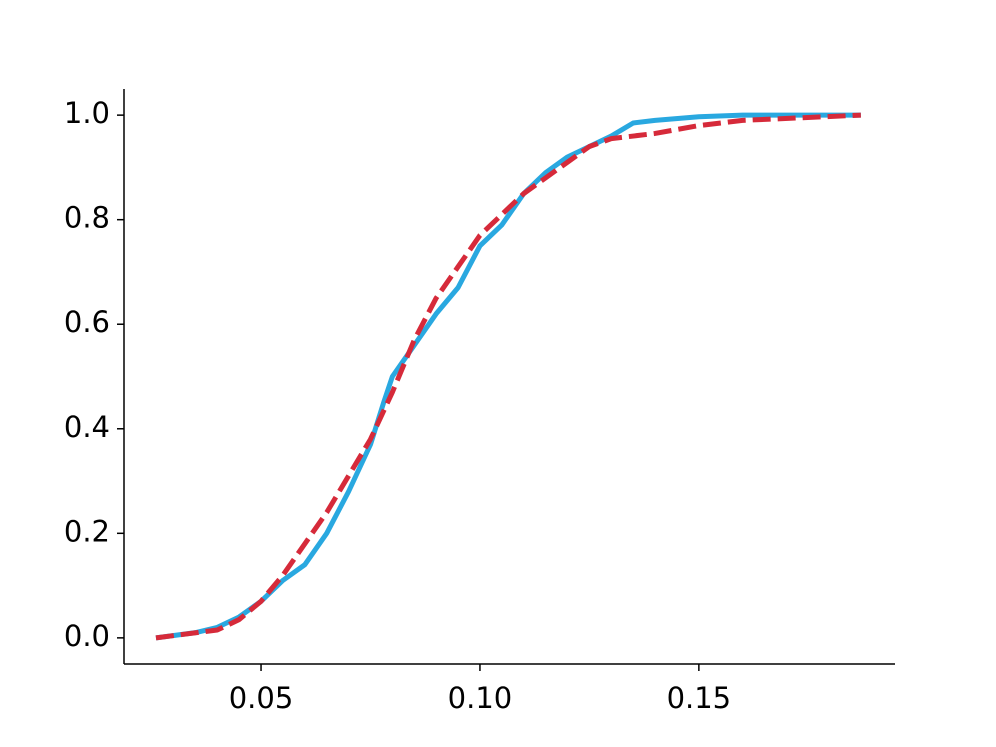  What do you see at coordinates (87, 636) in the screenshot?
I see `y-tick-label: 0.0` at bounding box center [87, 636].